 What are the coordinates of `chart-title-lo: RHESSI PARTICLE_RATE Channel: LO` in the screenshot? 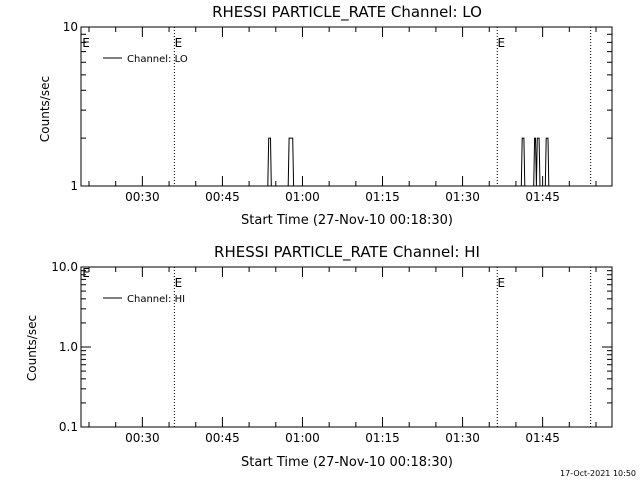 It's located at (347, 12).